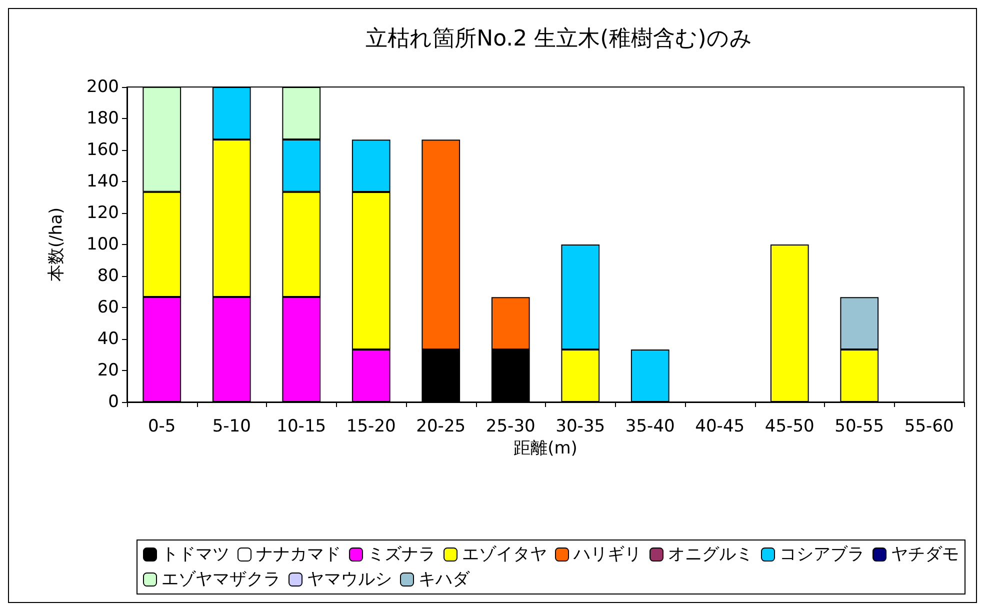 The height and width of the screenshot is (613, 987). I want to click on y-tick-label: 140, so click(102, 182).